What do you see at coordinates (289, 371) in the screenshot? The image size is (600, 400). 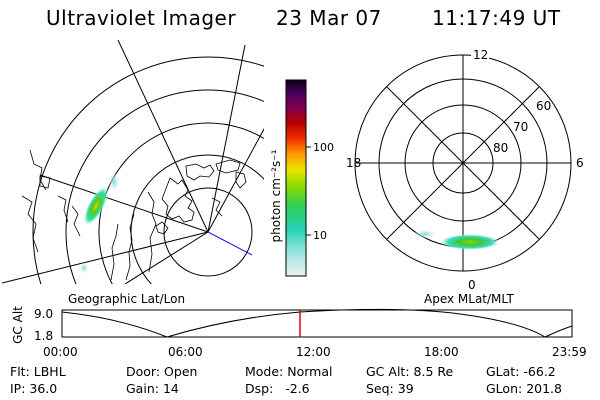 I see `status-mode: Mode: Normal` at bounding box center [289, 371].